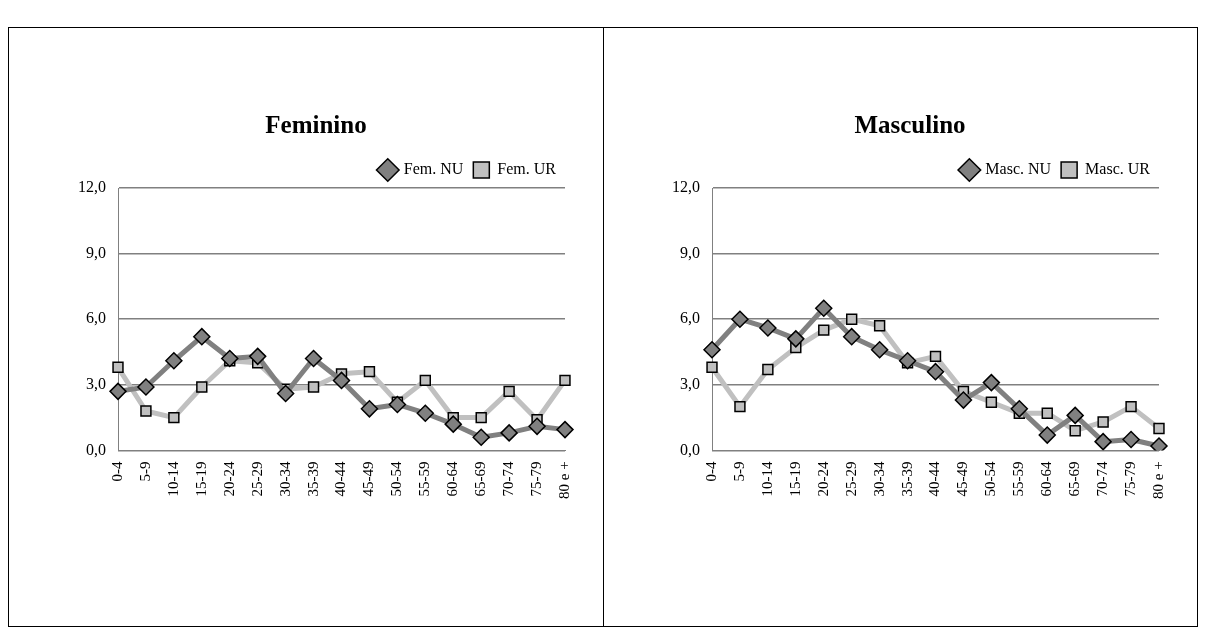 This screenshot has width=1206, height=637. Describe the element at coordinates (316, 125) in the screenshot. I see `chart-title: Feminino` at that location.